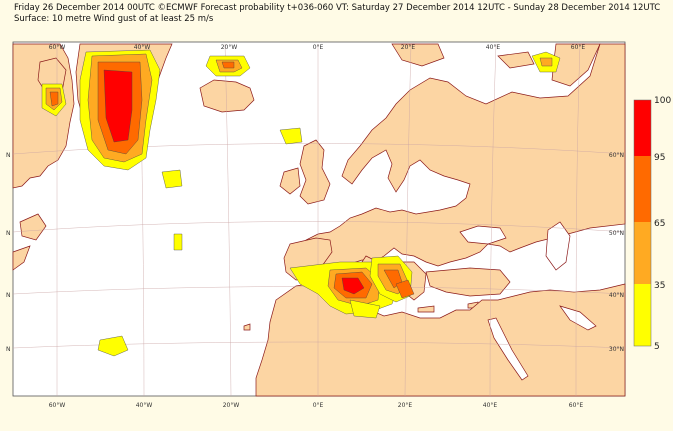 The width and height of the screenshot is (673, 431). I want to click on legend-label: 65, so click(659, 224).